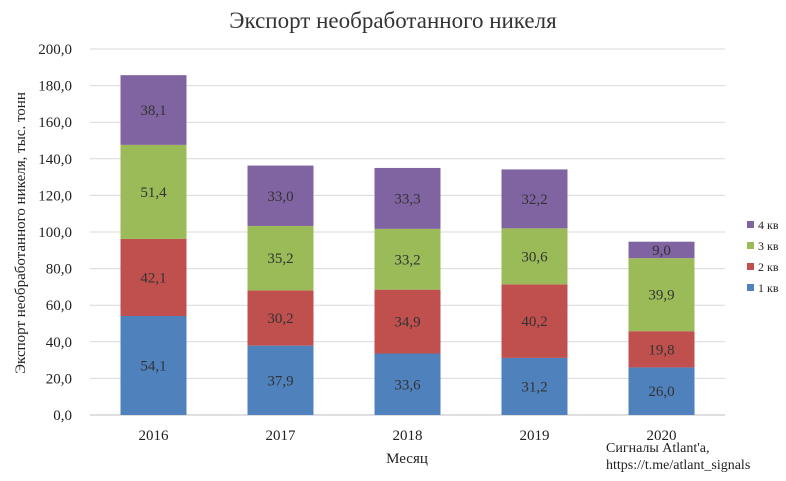 The image size is (786, 481). I want to click on data-label: 42,1, so click(153, 278).